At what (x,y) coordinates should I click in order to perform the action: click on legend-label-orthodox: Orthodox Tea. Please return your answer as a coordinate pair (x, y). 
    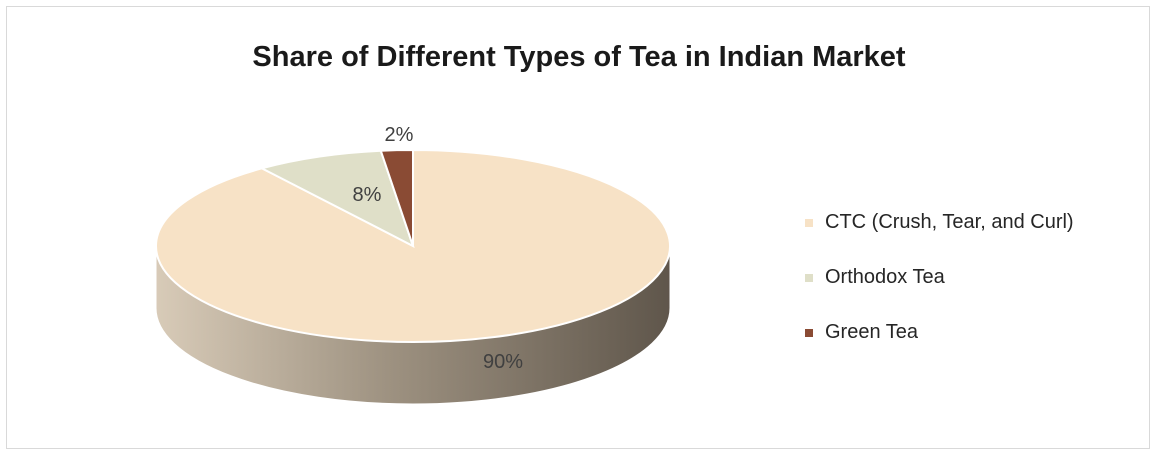
    Looking at the image, I should click on (885, 277).